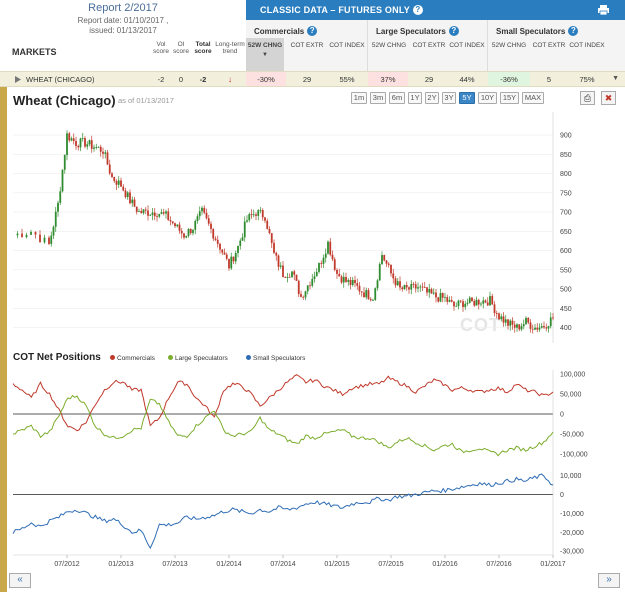 Image resolution: width=625 pixels, height=592 pixels. What do you see at coordinates (566, 309) in the screenshot?
I see `price-tick-label: 450` at bounding box center [566, 309].